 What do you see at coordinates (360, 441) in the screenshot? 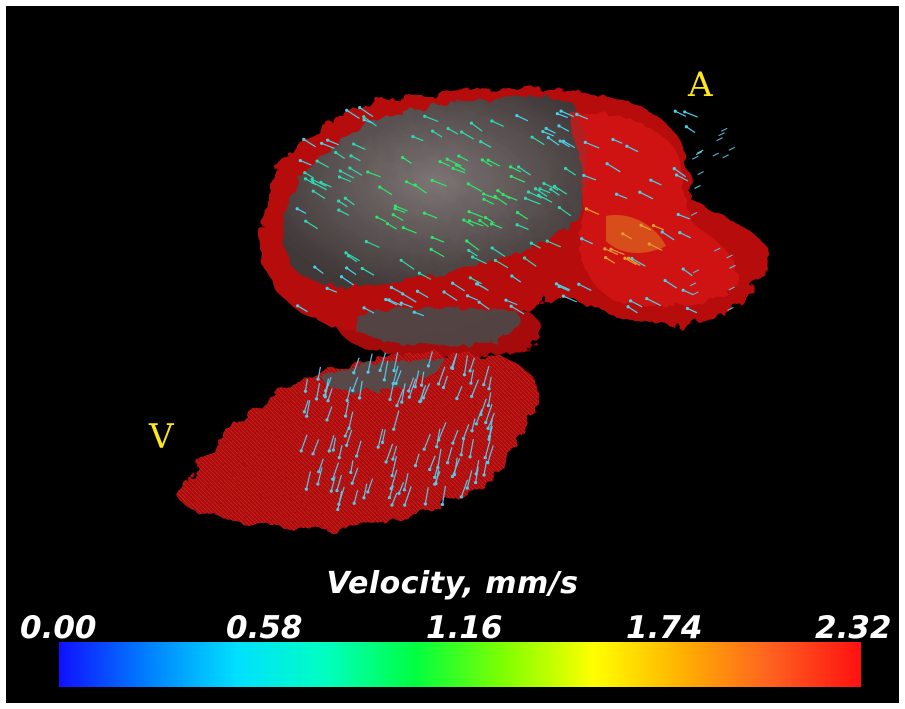
I see `ventricle-surface` at bounding box center [360, 441].